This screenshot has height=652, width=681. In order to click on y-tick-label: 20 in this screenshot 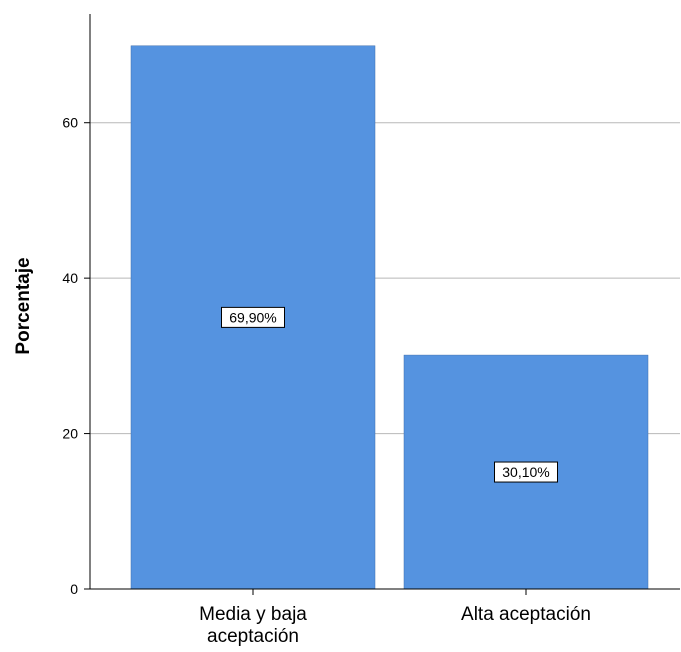, I will do `click(70, 434)`.